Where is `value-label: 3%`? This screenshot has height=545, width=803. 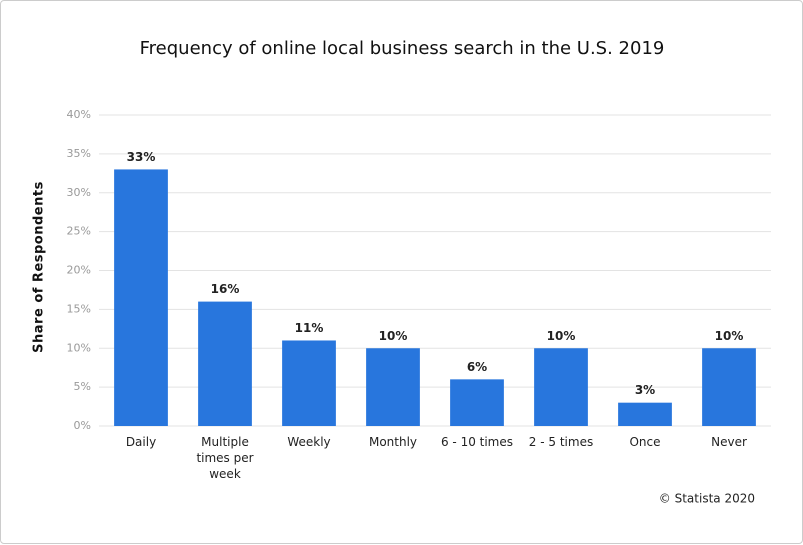
value-label: 3% is located at coordinates (645, 390).